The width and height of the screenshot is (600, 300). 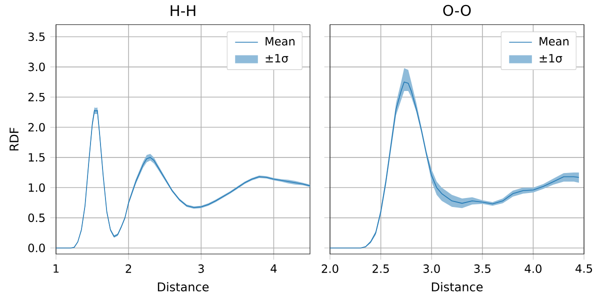 I want to click on chart-title: O-O, so click(x=457, y=10).